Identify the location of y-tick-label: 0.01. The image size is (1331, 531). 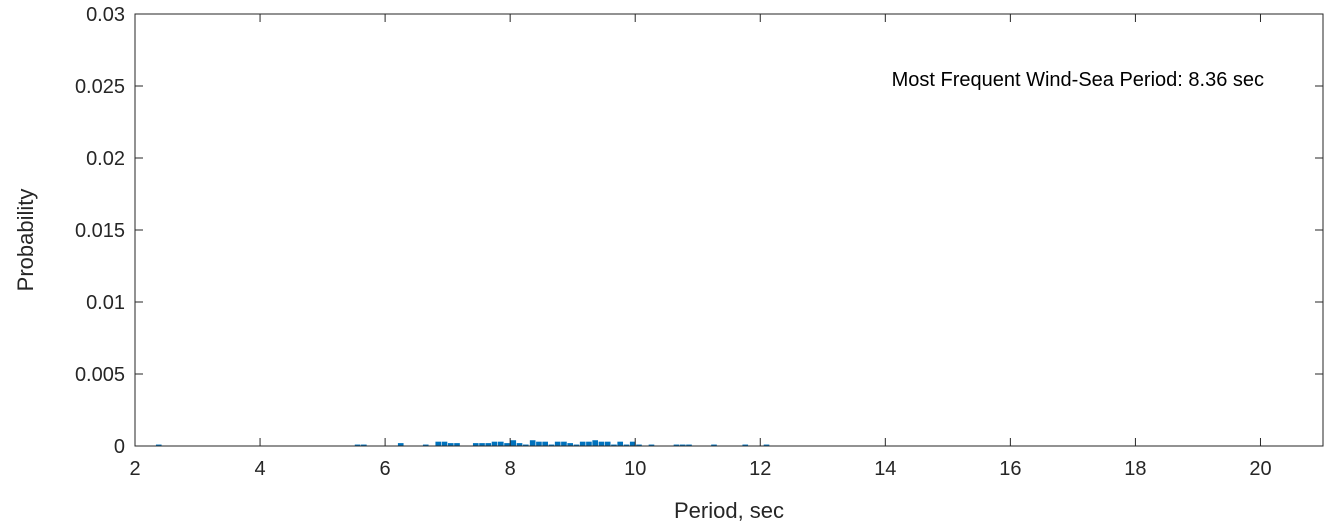
(105, 303).